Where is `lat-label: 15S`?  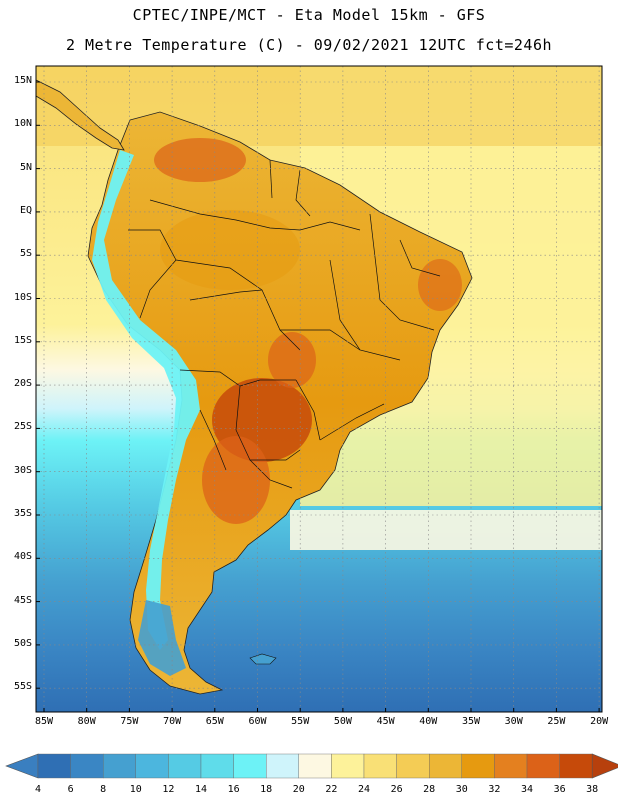
lat-label: 15S is located at coordinates (22, 340).